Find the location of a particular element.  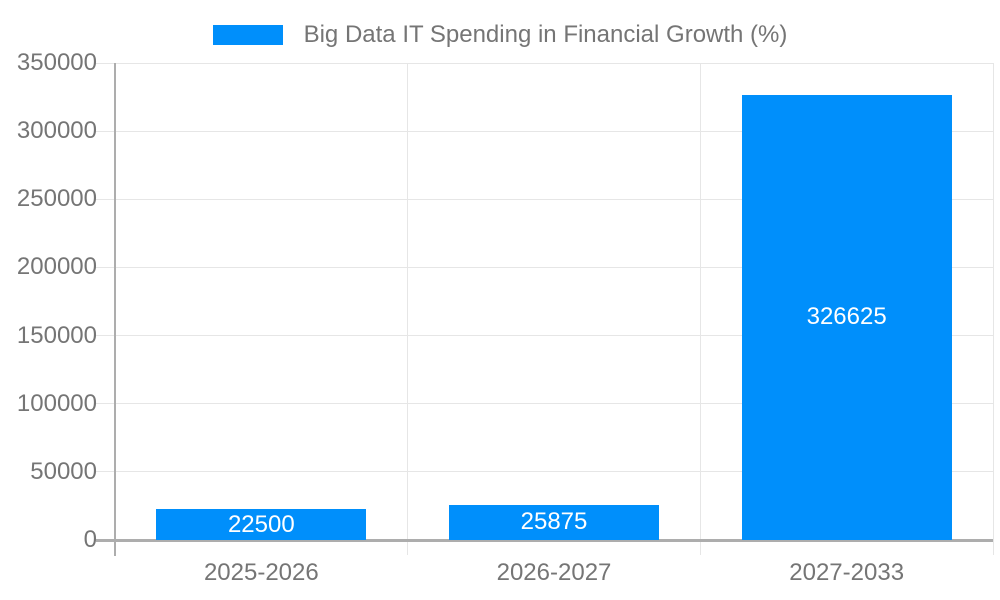

bar-2025-2026: 22500 is located at coordinates (261, 524).